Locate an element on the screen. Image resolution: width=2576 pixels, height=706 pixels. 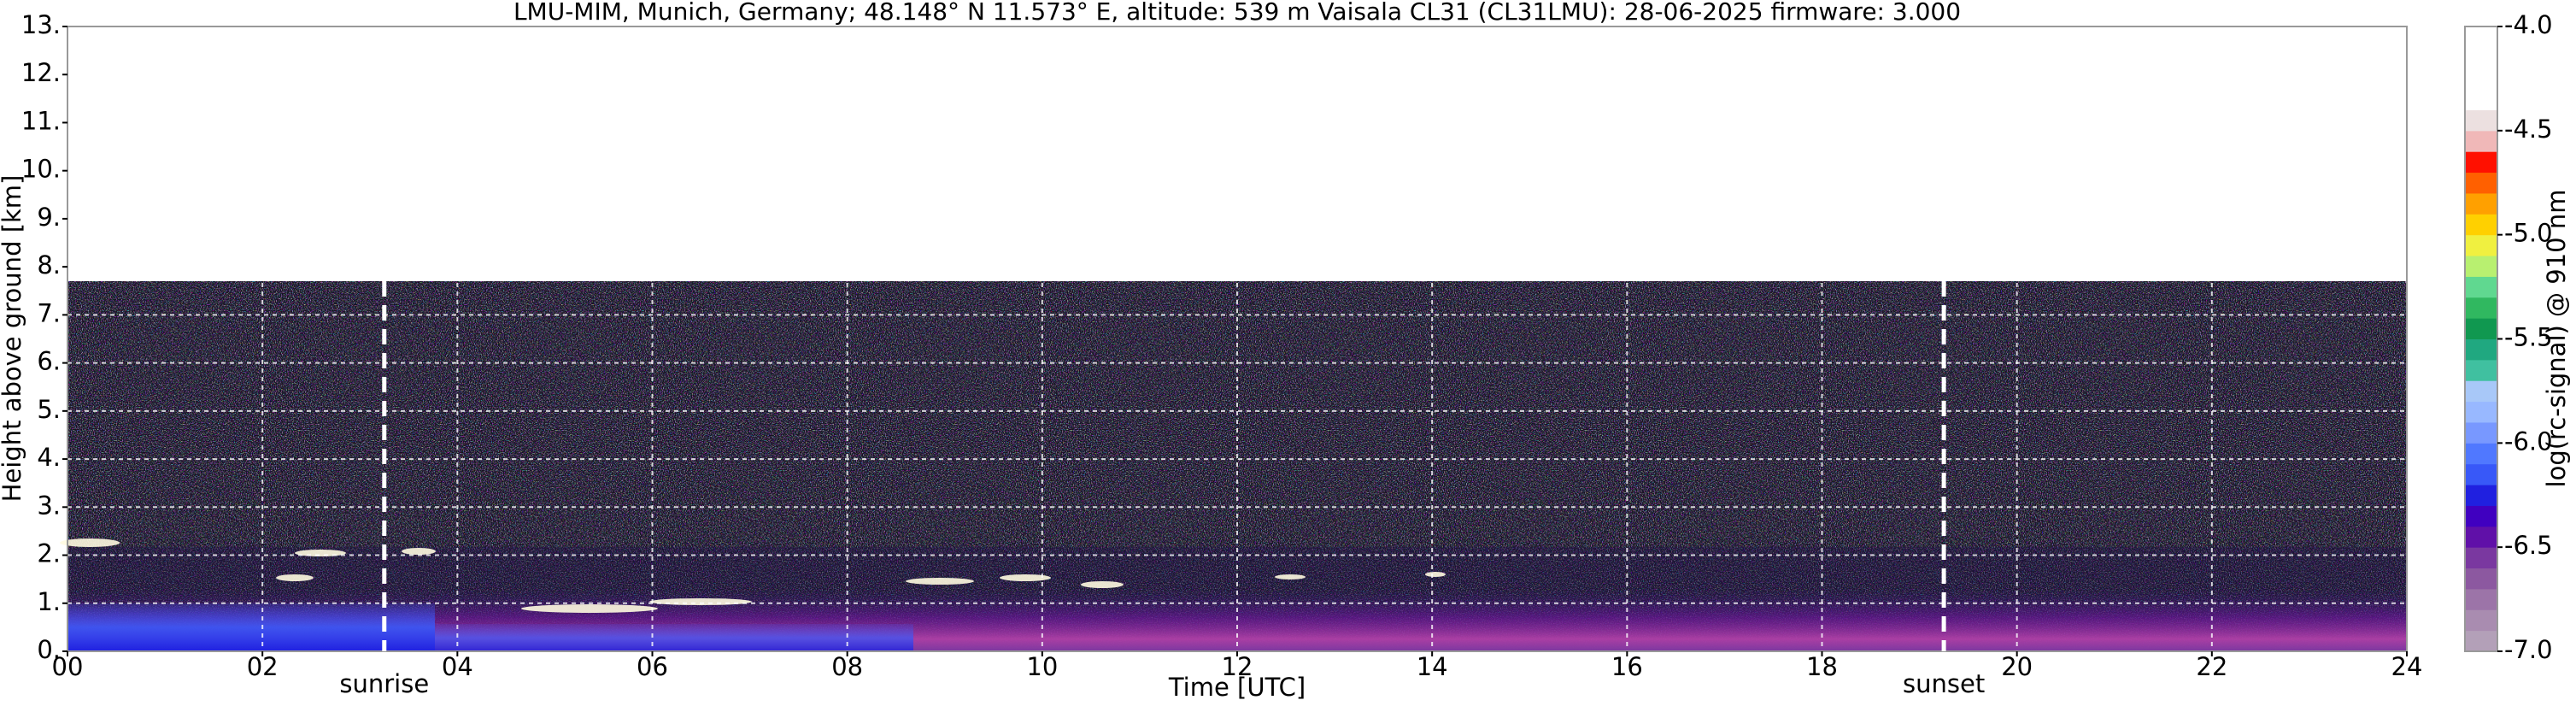
y-tick-label: 6. is located at coordinates (49, 361).